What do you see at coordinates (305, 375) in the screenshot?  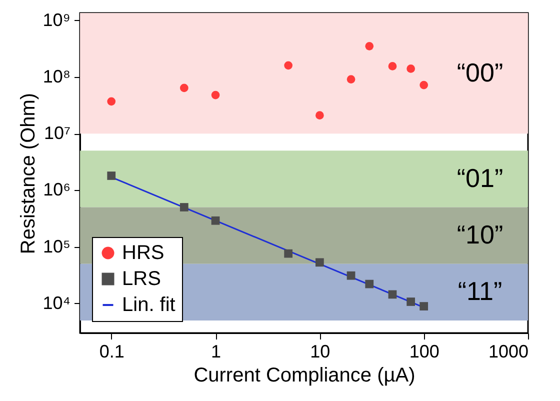 I see `x-axis-title: Current Compliance (µA)` at bounding box center [305, 375].